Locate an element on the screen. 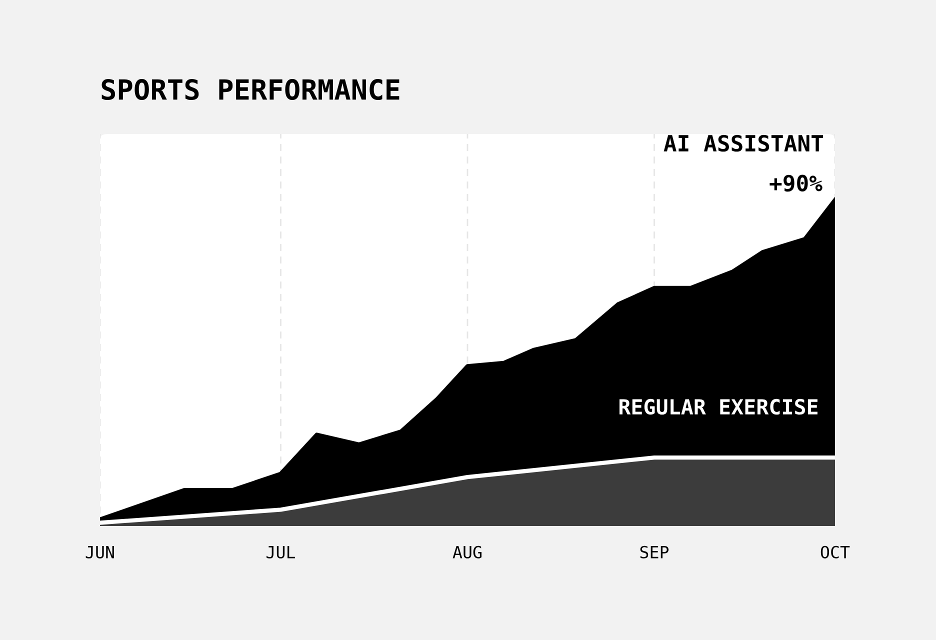  text: AI ASSISTANT is located at coordinates (744, 143).